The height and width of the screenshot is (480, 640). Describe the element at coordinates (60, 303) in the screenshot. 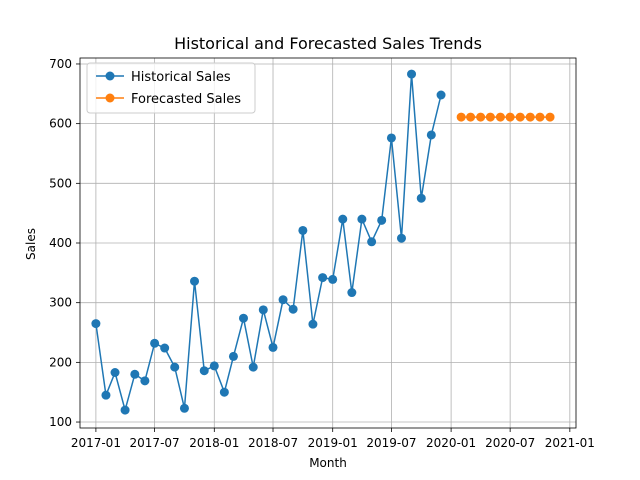

I see `y-tick-label: 300` at that location.